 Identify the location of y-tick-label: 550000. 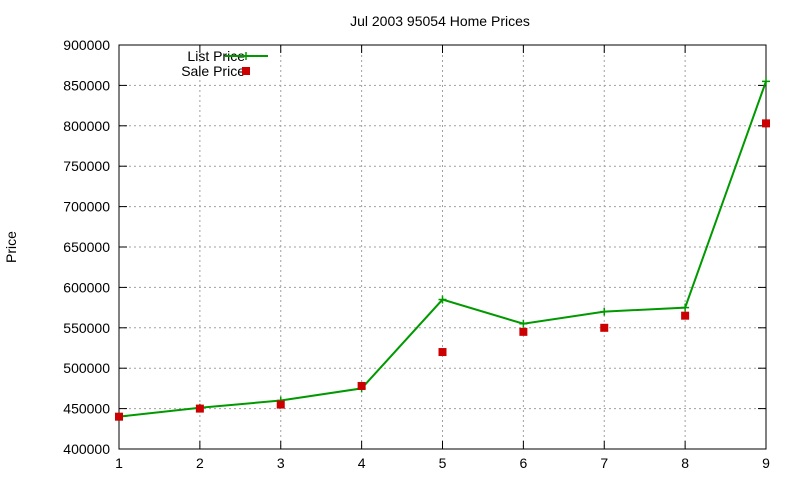
(86, 328).